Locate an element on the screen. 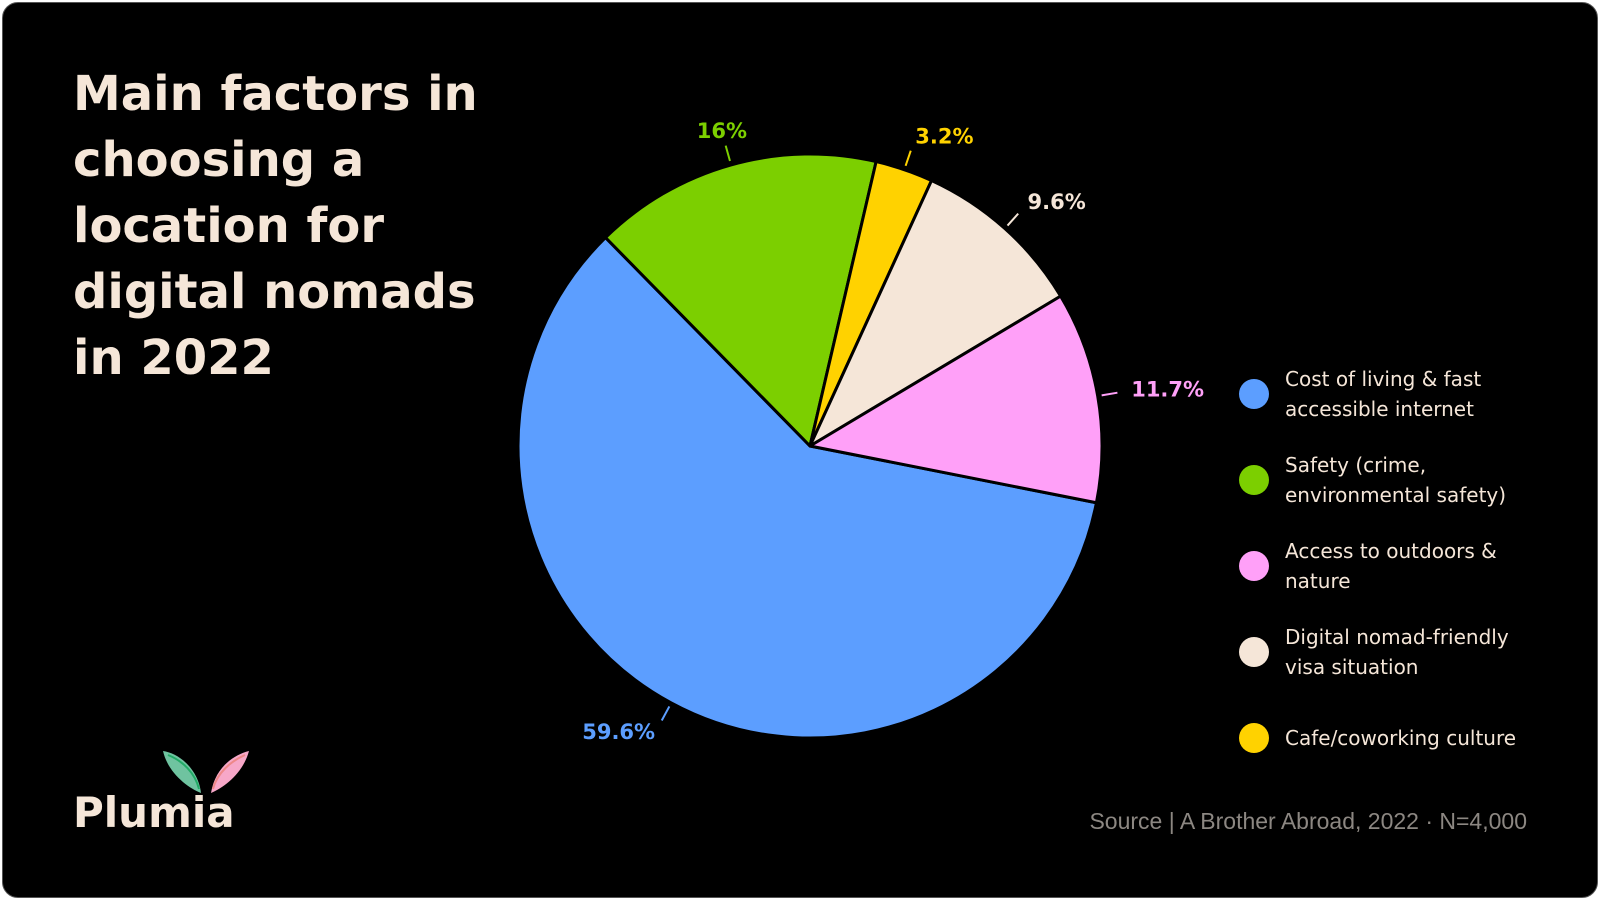  legend-label: Digital nomad-friendly visa situation is located at coordinates (1397, 652).